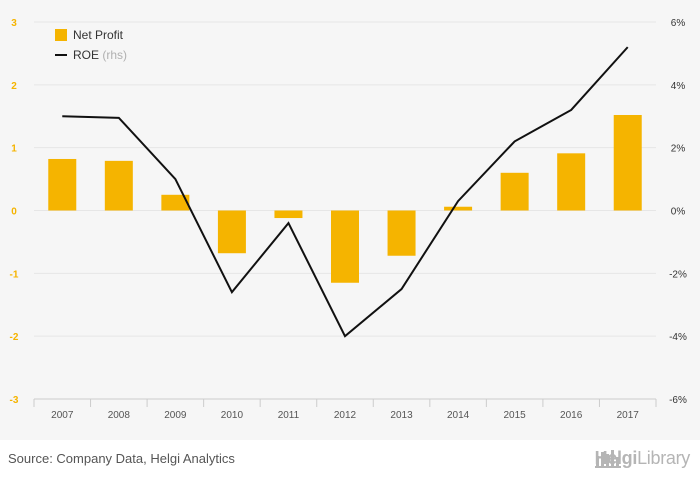 The height and width of the screenshot is (483, 700). What do you see at coordinates (678, 274) in the screenshot?
I see `y-right-tick-label: -2%` at bounding box center [678, 274].